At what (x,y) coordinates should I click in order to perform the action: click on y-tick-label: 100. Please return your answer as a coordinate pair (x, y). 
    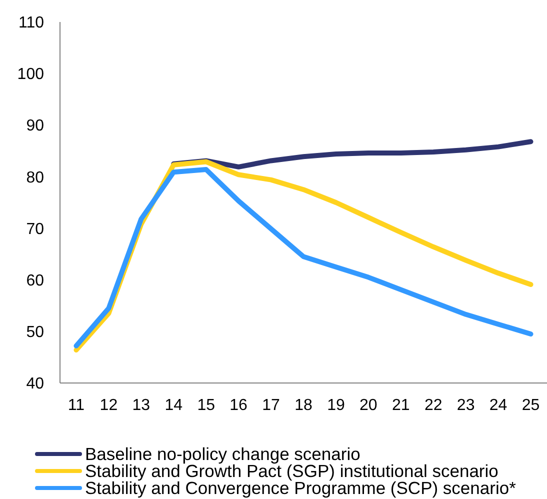
    Looking at the image, I should click on (30, 75).